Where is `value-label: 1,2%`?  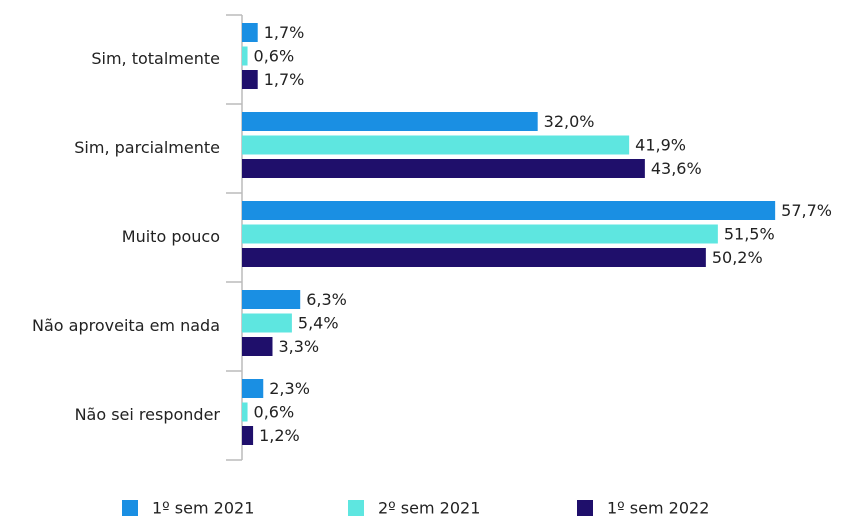
value-label: 1,2% is located at coordinates (279, 435).